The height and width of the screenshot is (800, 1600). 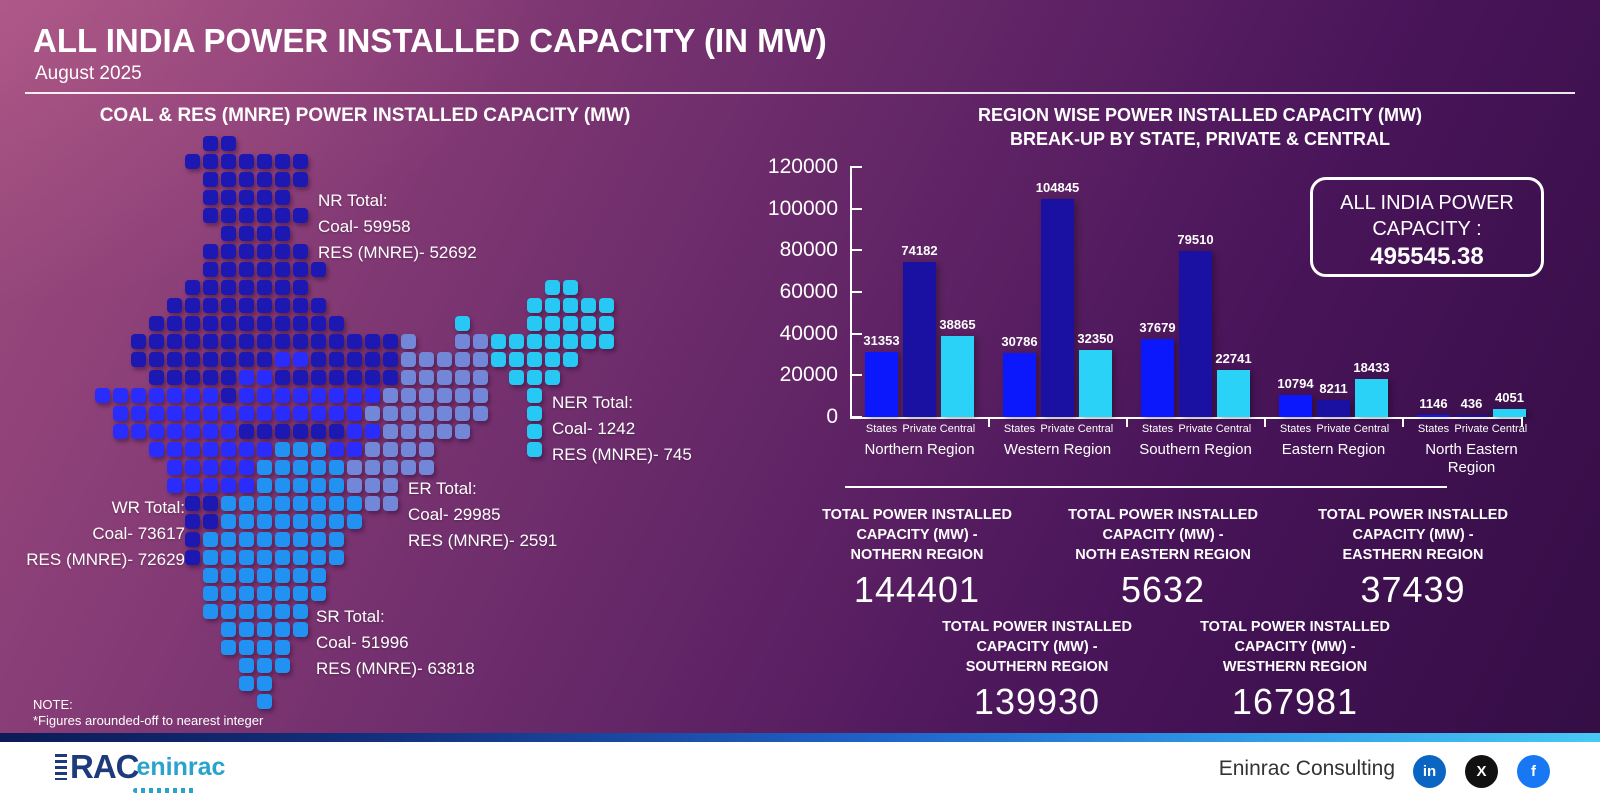 What do you see at coordinates (919, 449) in the screenshot?
I see `x-axis-category-label: Northern Region` at bounding box center [919, 449].